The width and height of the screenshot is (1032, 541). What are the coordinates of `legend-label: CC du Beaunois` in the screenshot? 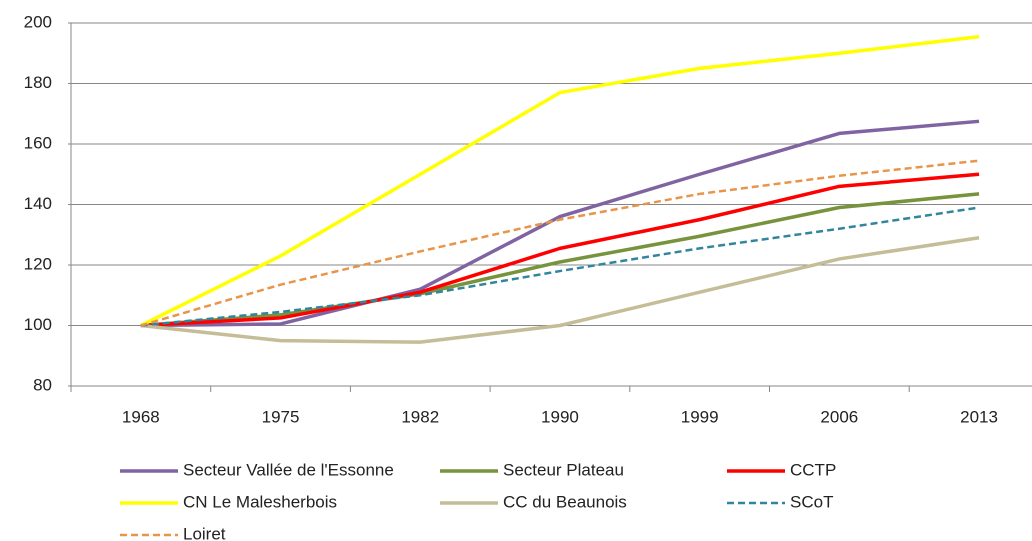 It's located at (565, 501).